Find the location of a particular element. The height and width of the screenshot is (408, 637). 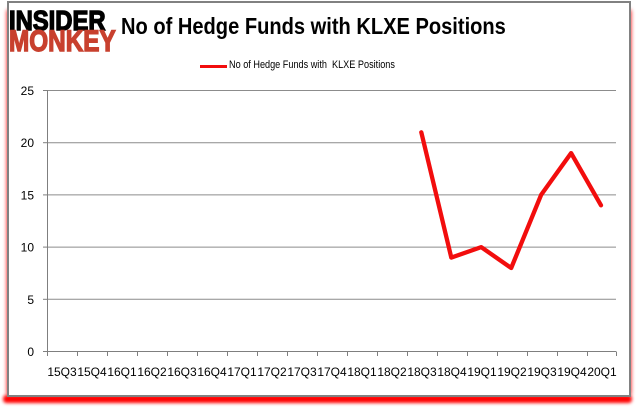

svg-text: 16Q3 is located at coordinates (182, 372).